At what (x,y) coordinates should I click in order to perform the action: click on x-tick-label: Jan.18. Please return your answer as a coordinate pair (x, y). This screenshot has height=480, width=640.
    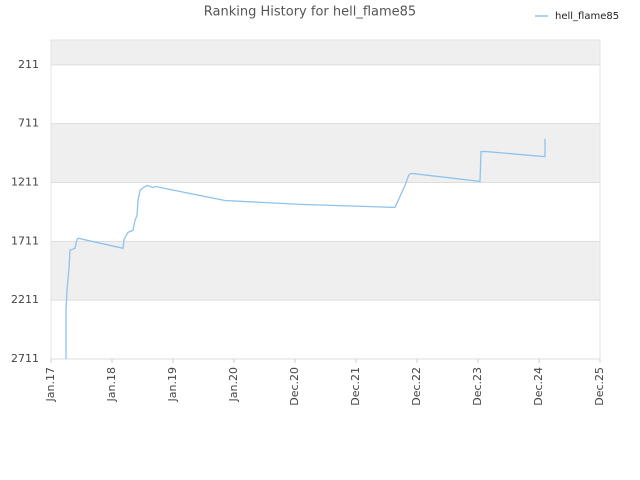
    Looking at the image, I should click on (111, 384).